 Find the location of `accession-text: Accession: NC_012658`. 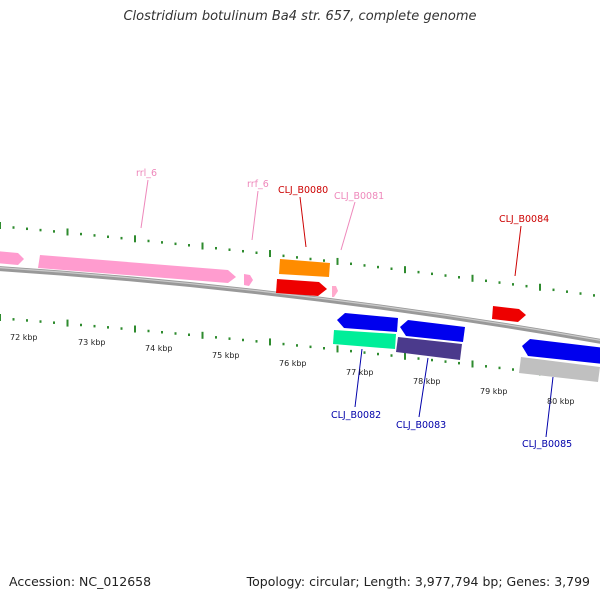

accession-text: Accession: NC_012658 is located at coordinates (80, 581).